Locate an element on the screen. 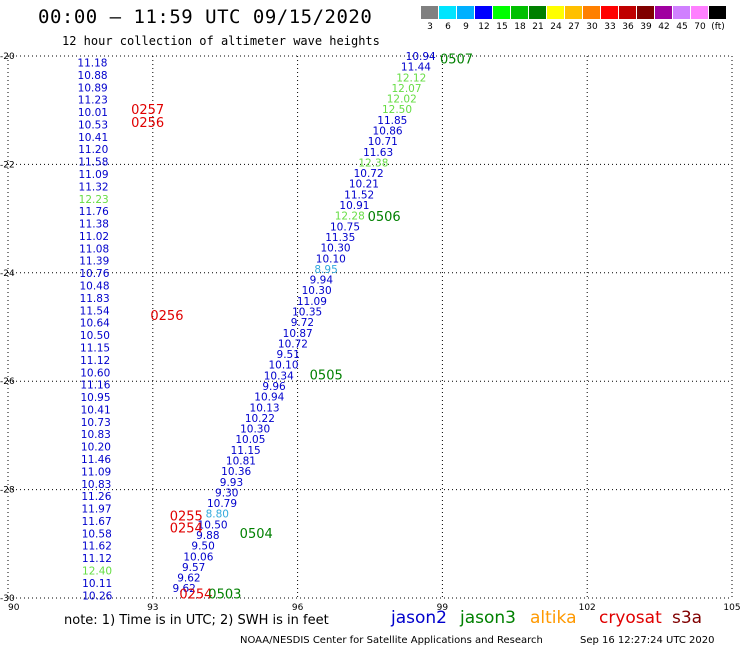 The width and height of the screenshot is (740, 650). wave-height-label: 9.30 is located at coordinates (226, 493).